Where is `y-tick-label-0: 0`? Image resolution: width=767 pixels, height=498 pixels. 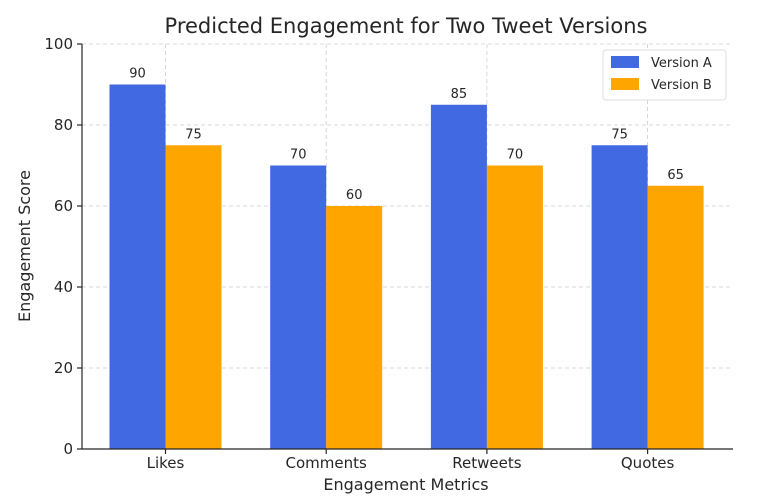
y-tick-label-0: 0 is located at coordinates (68, 449).